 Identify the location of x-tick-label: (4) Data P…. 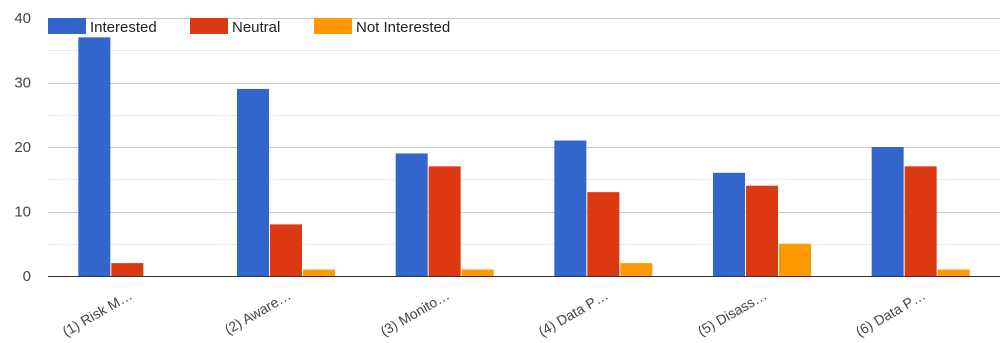
(572, 313).